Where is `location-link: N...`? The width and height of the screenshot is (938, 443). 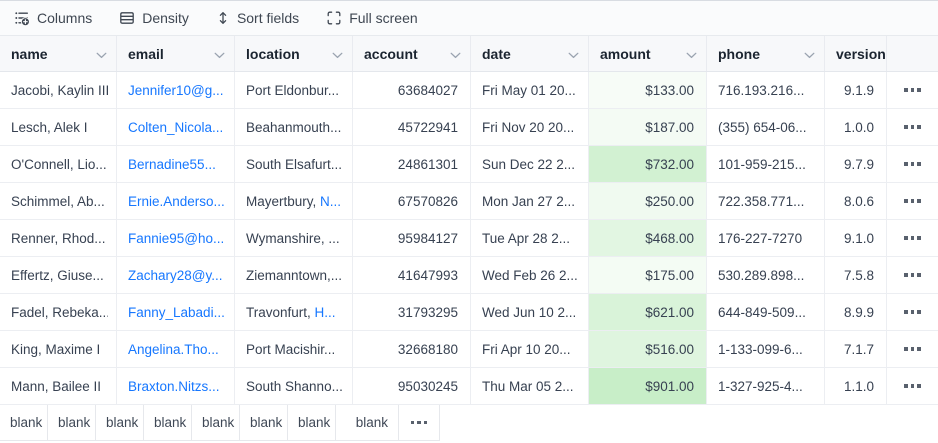
location-link: N... is located at coordinates (331, 201).